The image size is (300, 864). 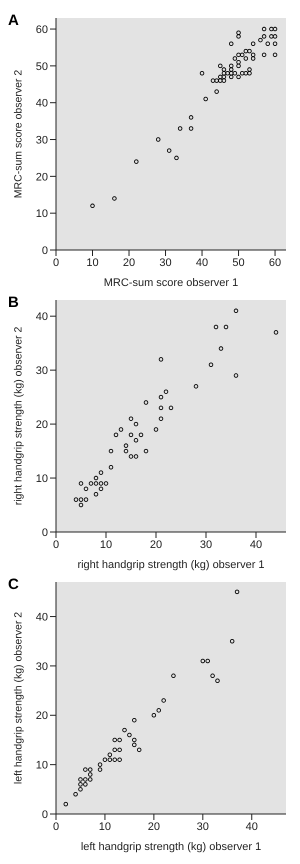 I want to click on y-tick-label: 50, so click(x=42, y=66).